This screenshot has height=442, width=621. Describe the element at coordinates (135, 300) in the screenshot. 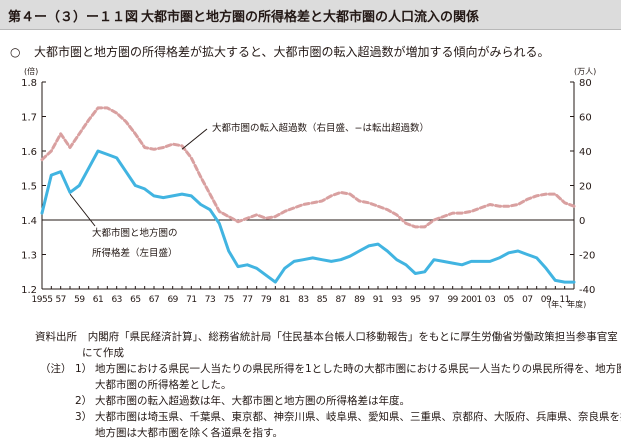

I see `x-tick-label: 65` at that location.